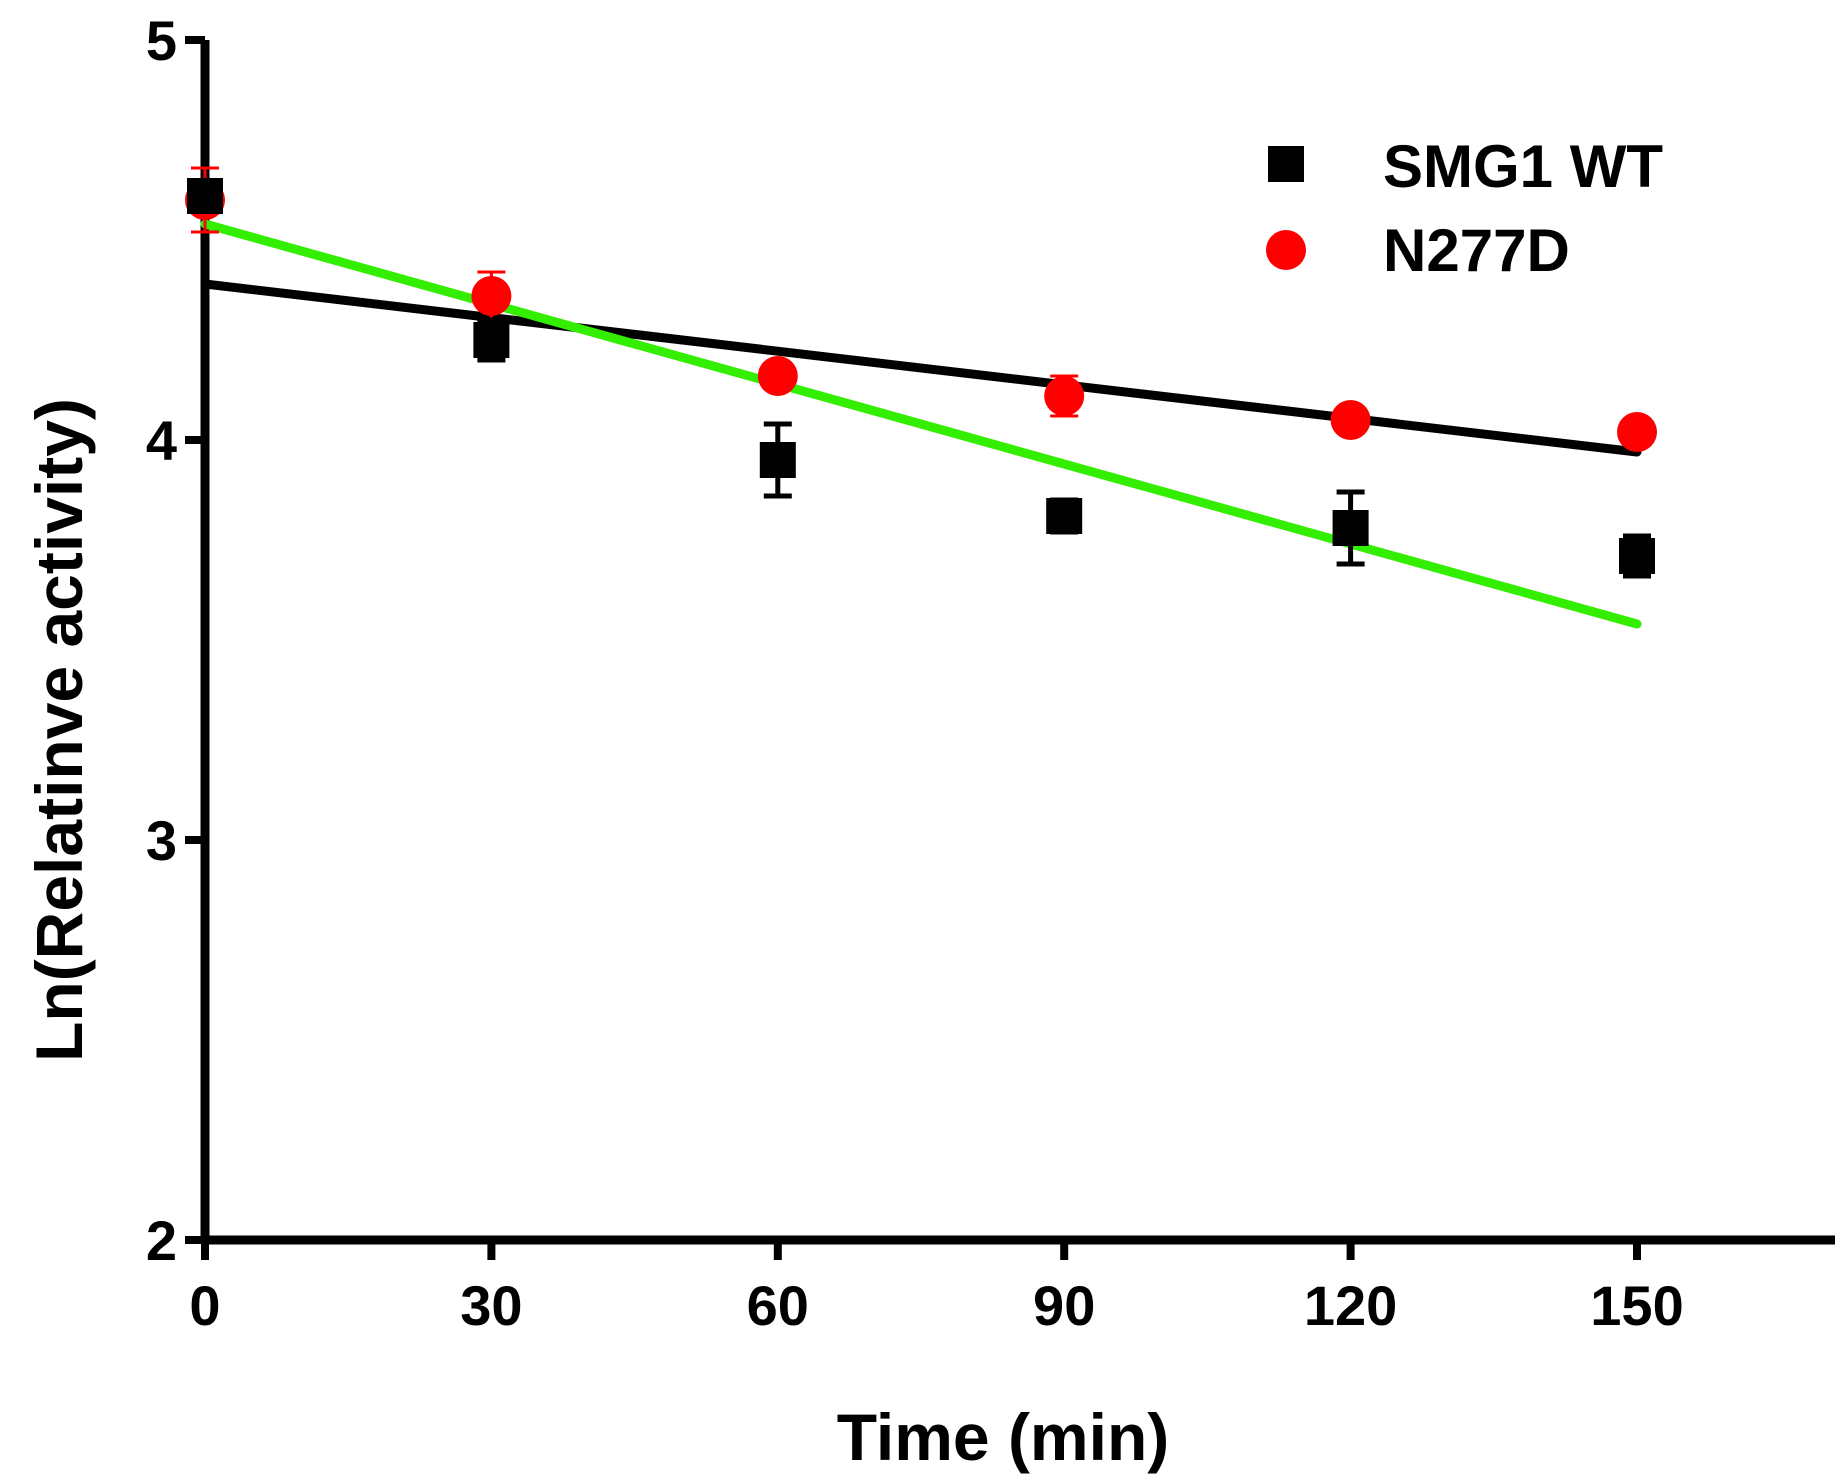 This screenshot has height=1475, width=1838. I want to click on y-tick-label-3: 3, so click(161, 840).